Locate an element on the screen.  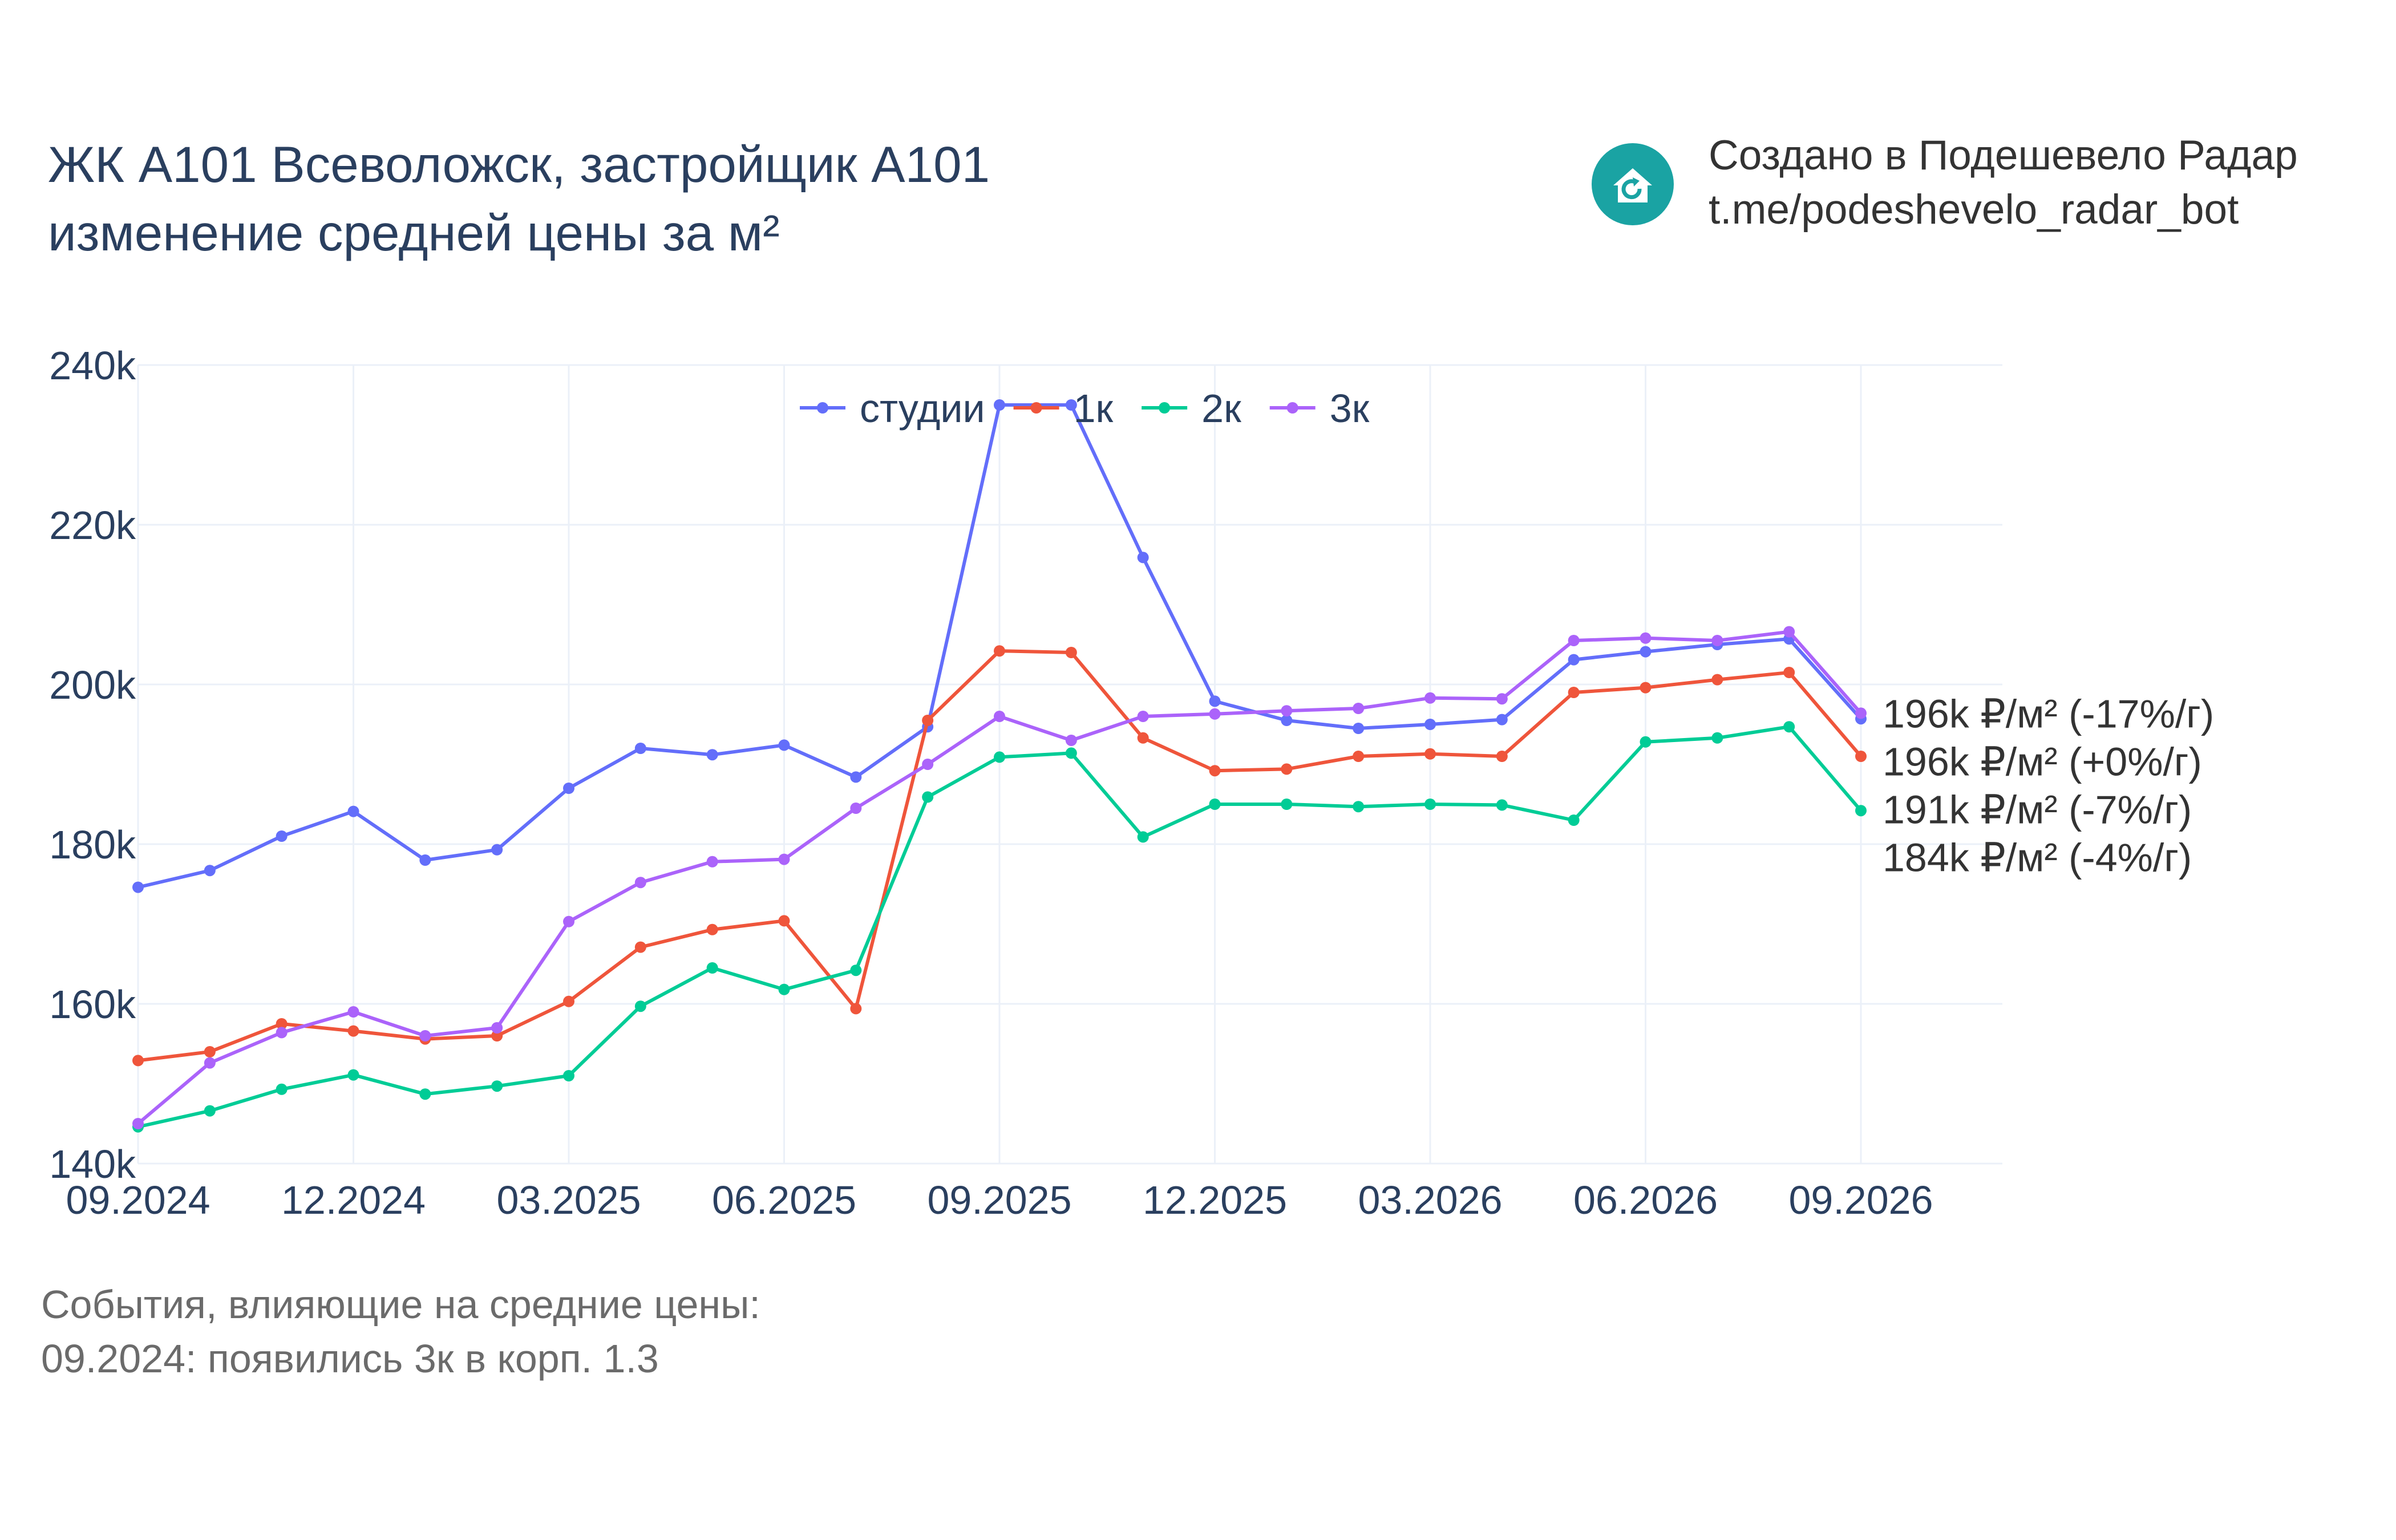
legend-item-2: 2к is located at coordinates (1191, 409).